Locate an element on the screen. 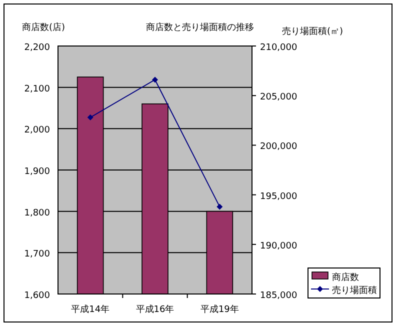 This screenshot has width=396, height=326. y2-tick-label: 210,000 is located at coordinates (279, 48).